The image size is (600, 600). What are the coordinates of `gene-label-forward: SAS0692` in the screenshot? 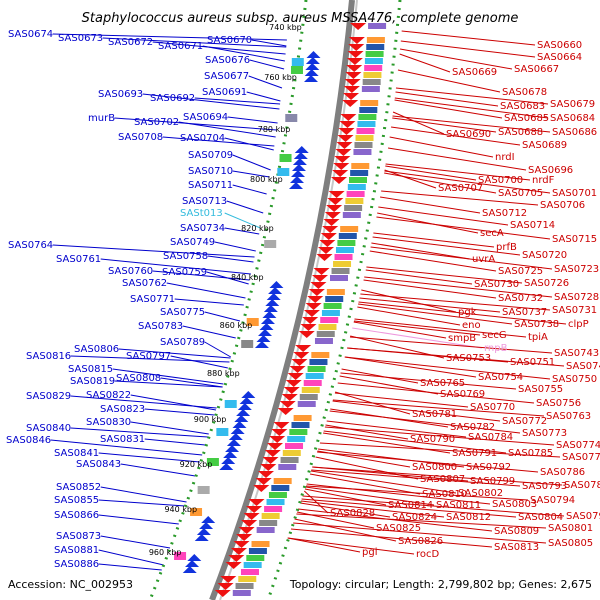 It's located at (172, 98).